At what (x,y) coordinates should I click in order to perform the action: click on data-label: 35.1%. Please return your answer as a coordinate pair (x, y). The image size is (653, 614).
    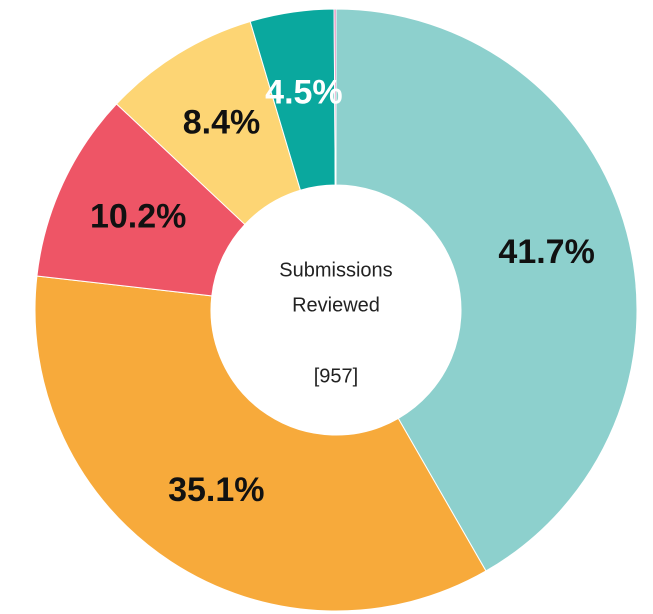
    Looking at the image, I should click on (216, 490).